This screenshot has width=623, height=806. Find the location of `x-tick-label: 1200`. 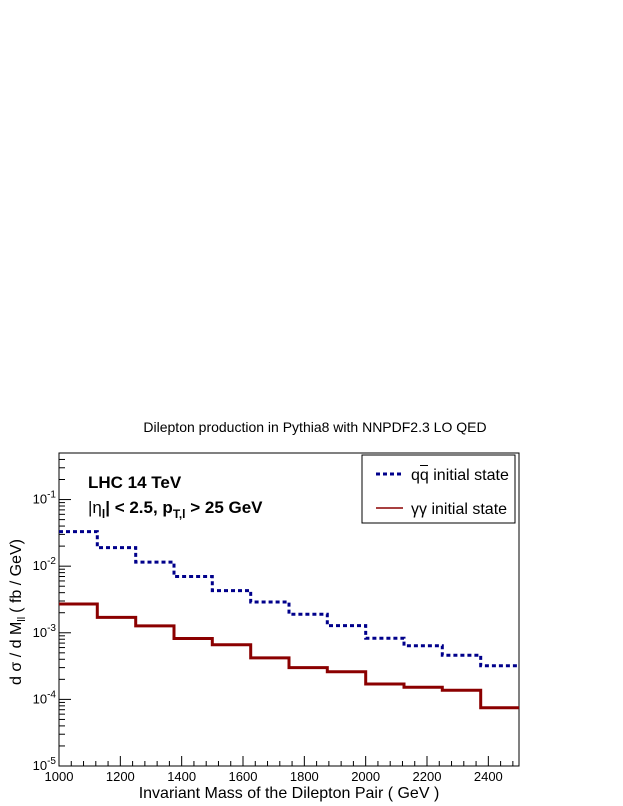

x-tick-label: 1200 is located at coordinates (120, 776).